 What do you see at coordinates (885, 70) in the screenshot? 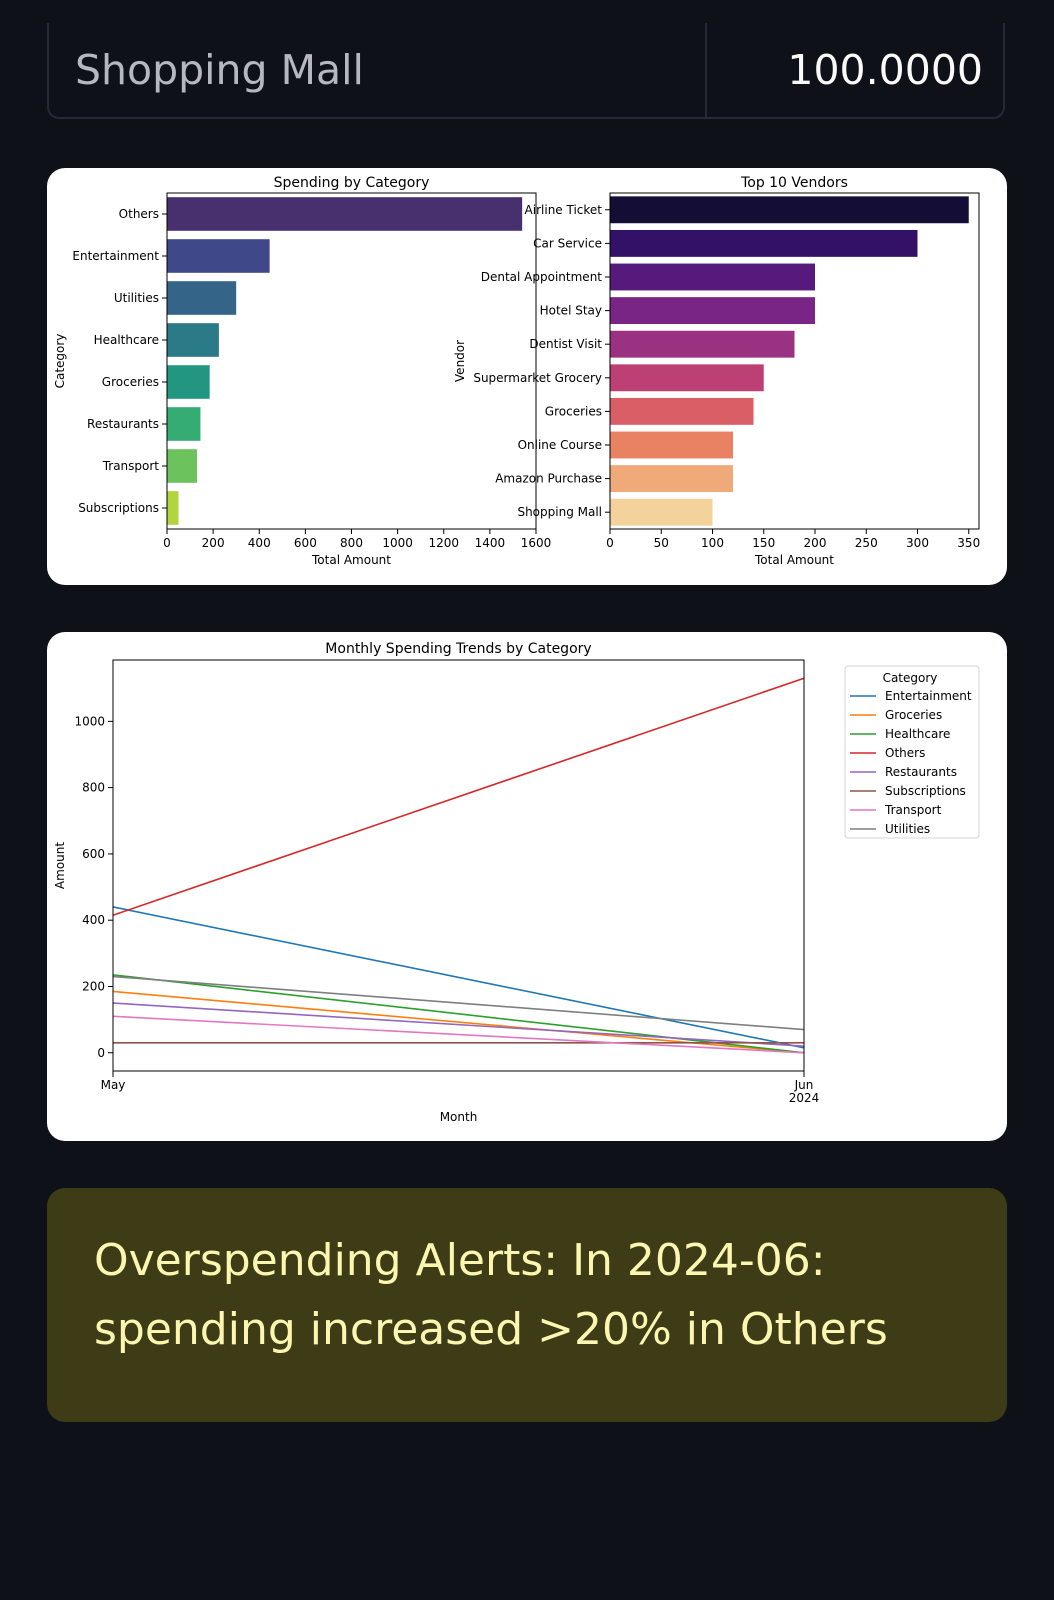
I see `amount-cell: 100.0000` at bounding box center [885, 70].